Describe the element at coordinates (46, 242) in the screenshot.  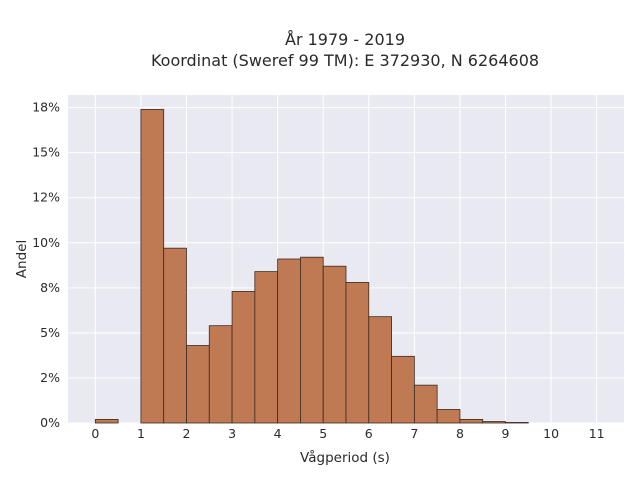
I see `y-tick-label: 10%` at that location.